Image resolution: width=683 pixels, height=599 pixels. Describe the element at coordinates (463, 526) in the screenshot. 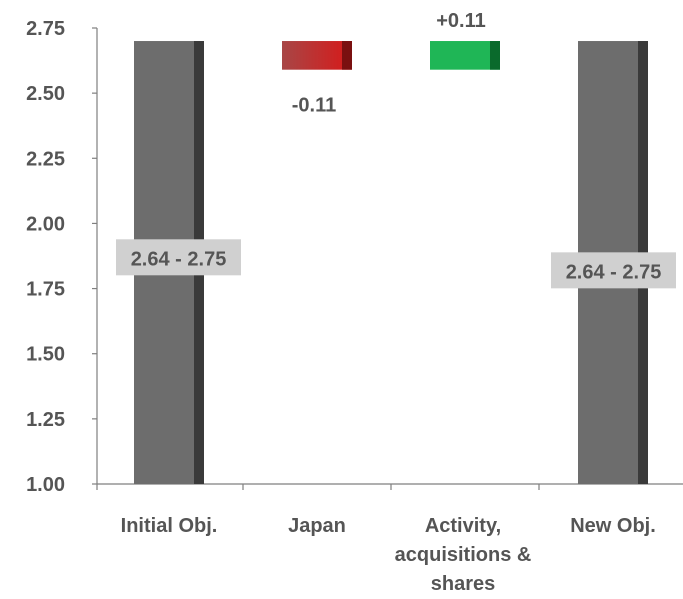

I see `x-category-label: Activity,` at that location.